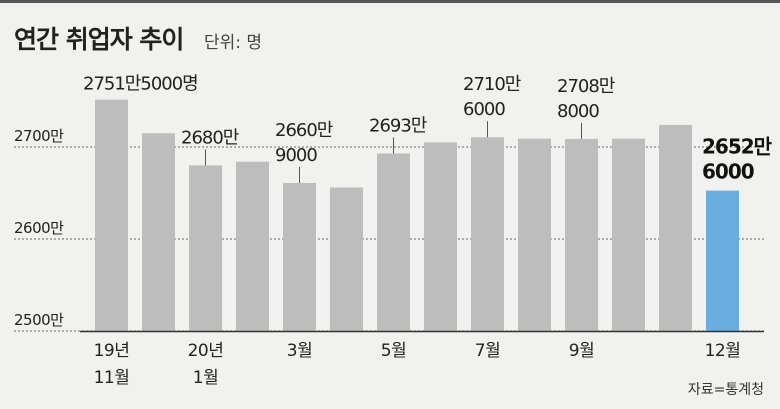  I want to click on data-label: 2652만, so click(737, 147).